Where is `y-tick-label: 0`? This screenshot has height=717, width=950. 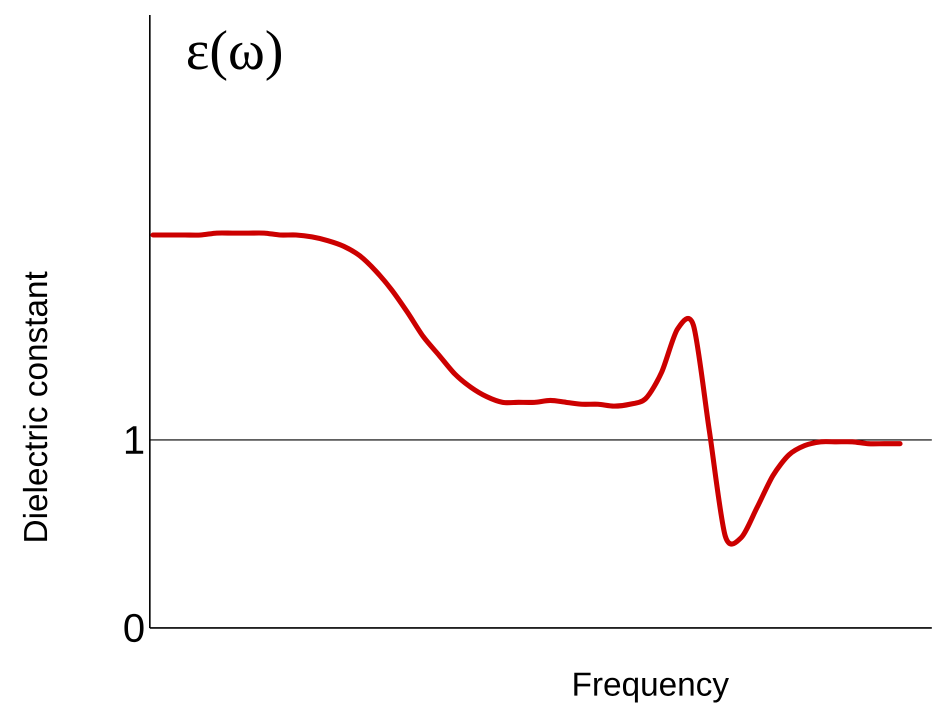
y-tick-label: 0 is located at coordinates (134, 628).